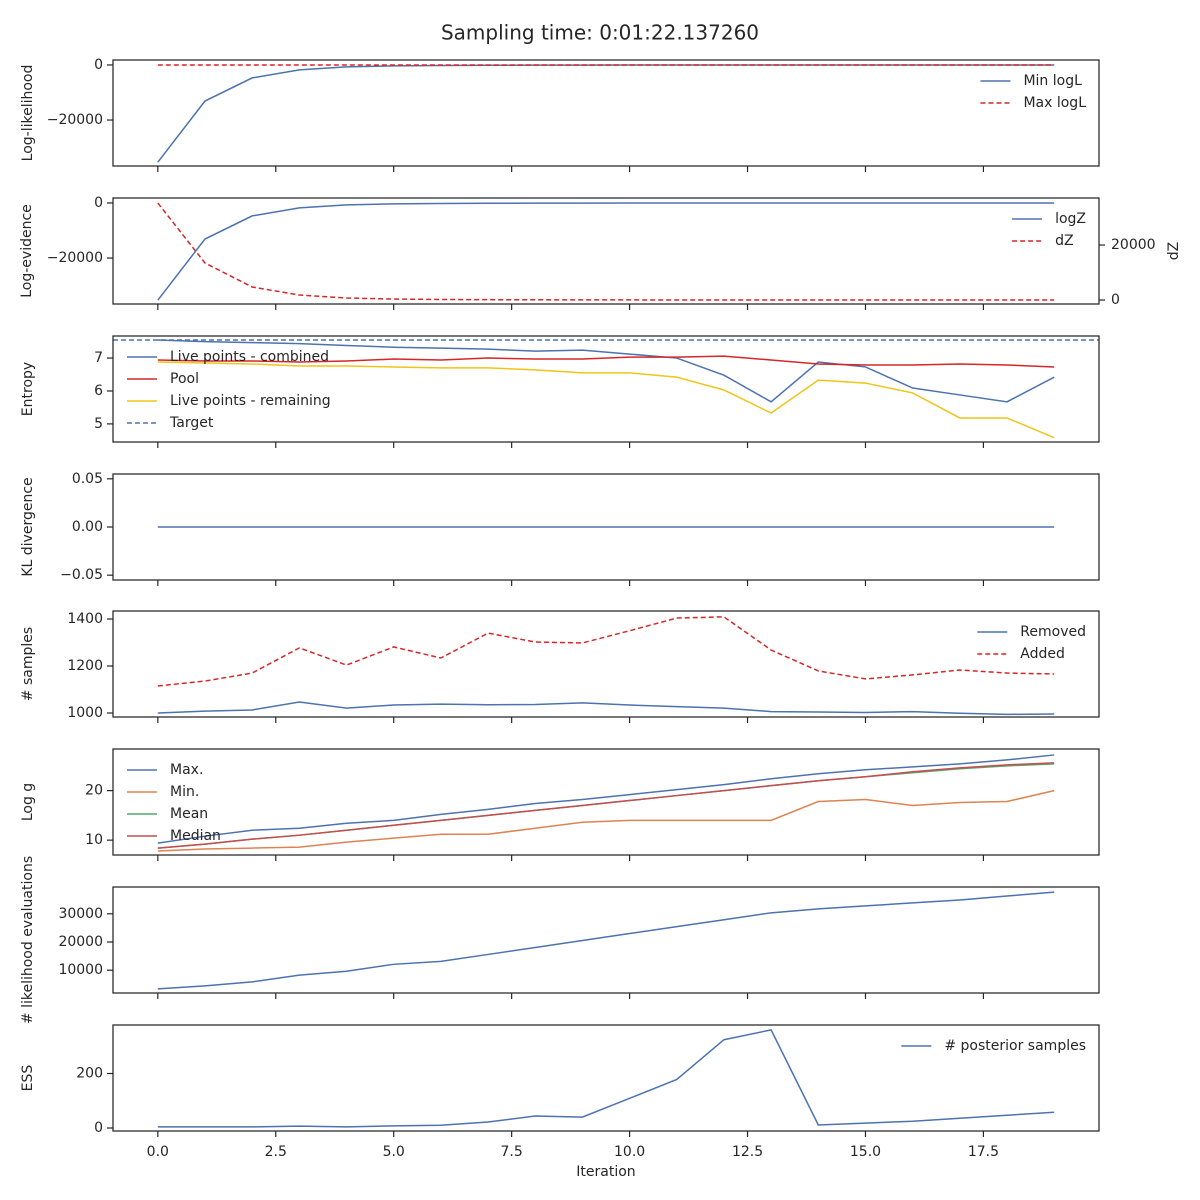  Describe the element at coordinates (85, 713) in the screenshot. I see `y-tick-label: 1000` at that location.